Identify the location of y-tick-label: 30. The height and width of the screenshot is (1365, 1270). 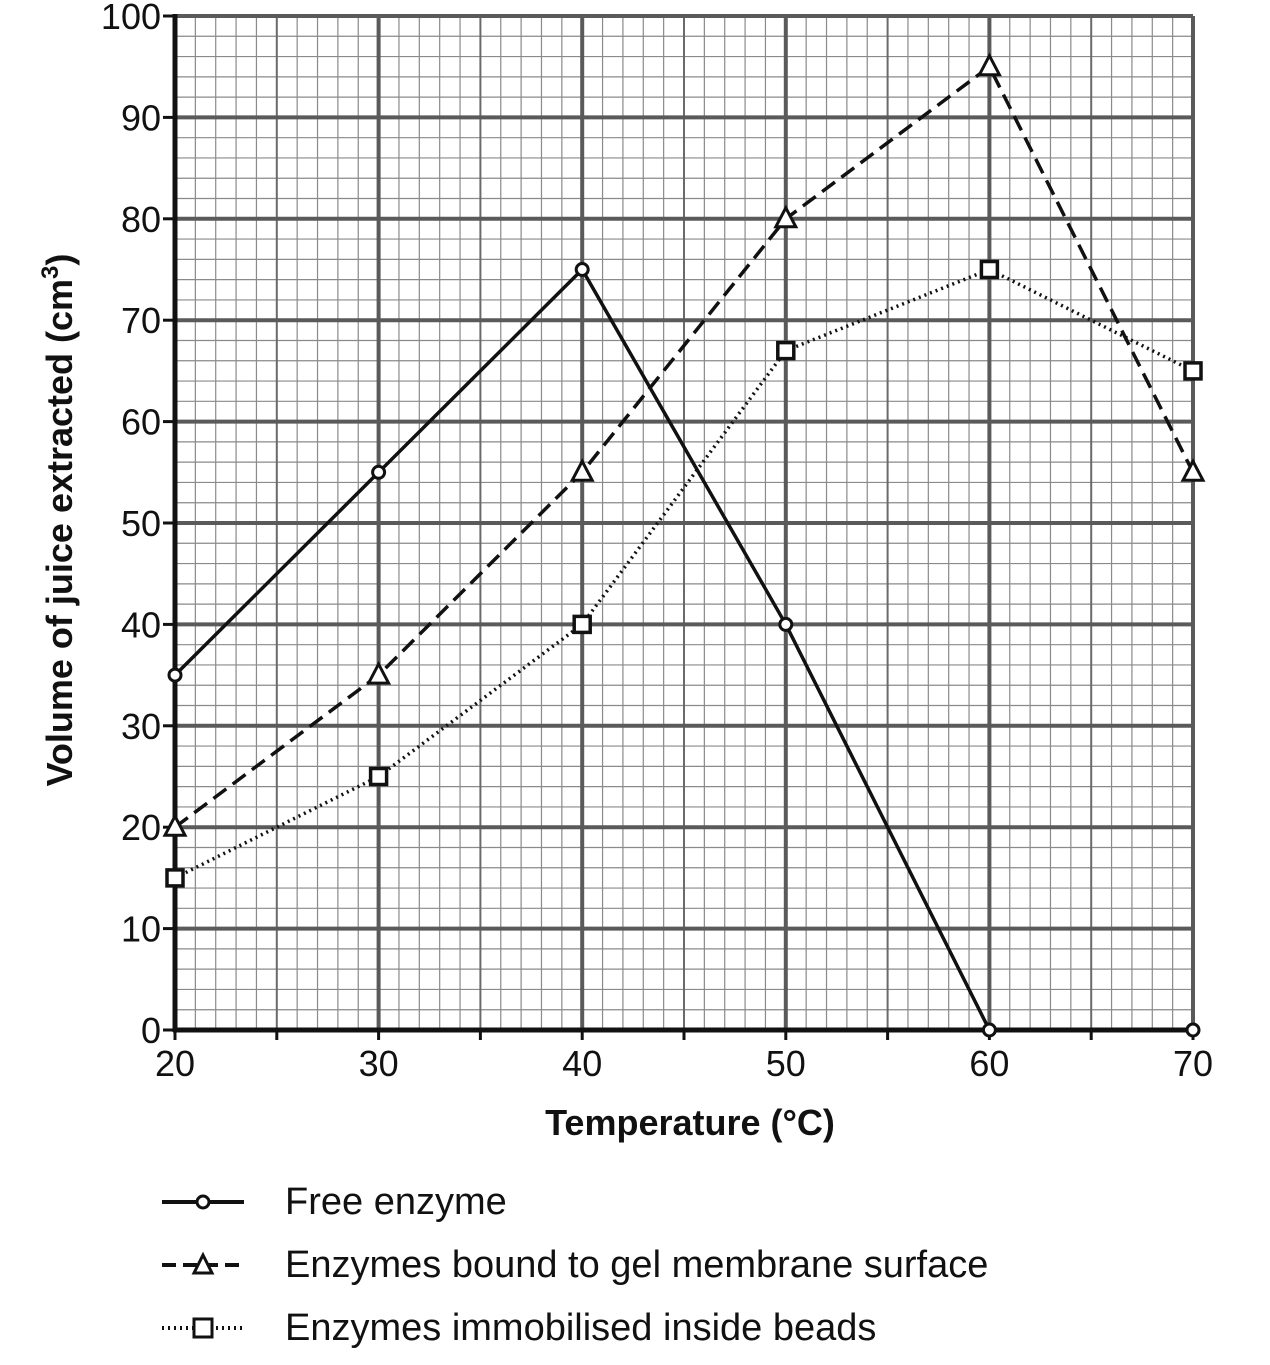
(141, 726).